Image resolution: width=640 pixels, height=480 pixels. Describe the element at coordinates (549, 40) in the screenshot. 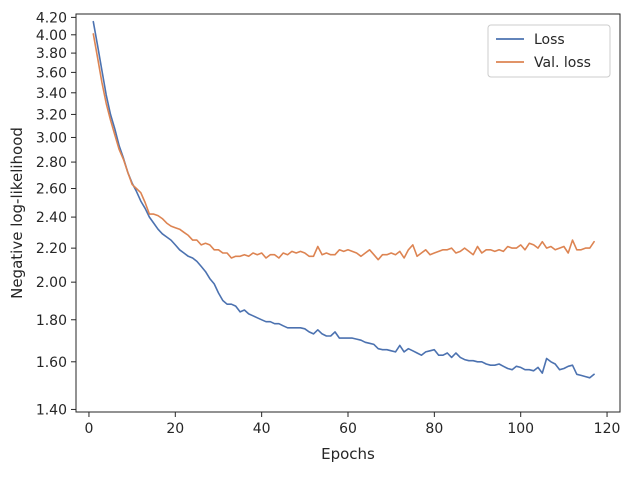

I see `legend-label: Loss` at that location.